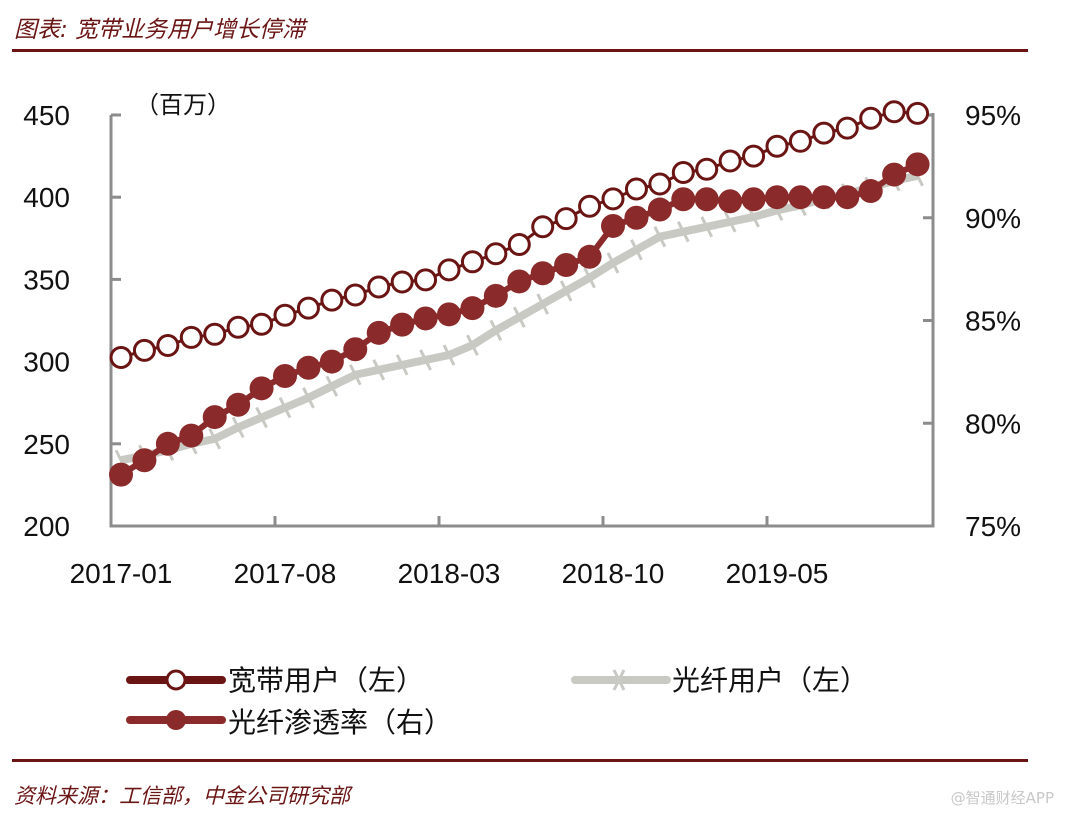 The height and width of the screenshot is (816, 1066). I want to click on watermark: @智通财经APP, so click(1002, 798).